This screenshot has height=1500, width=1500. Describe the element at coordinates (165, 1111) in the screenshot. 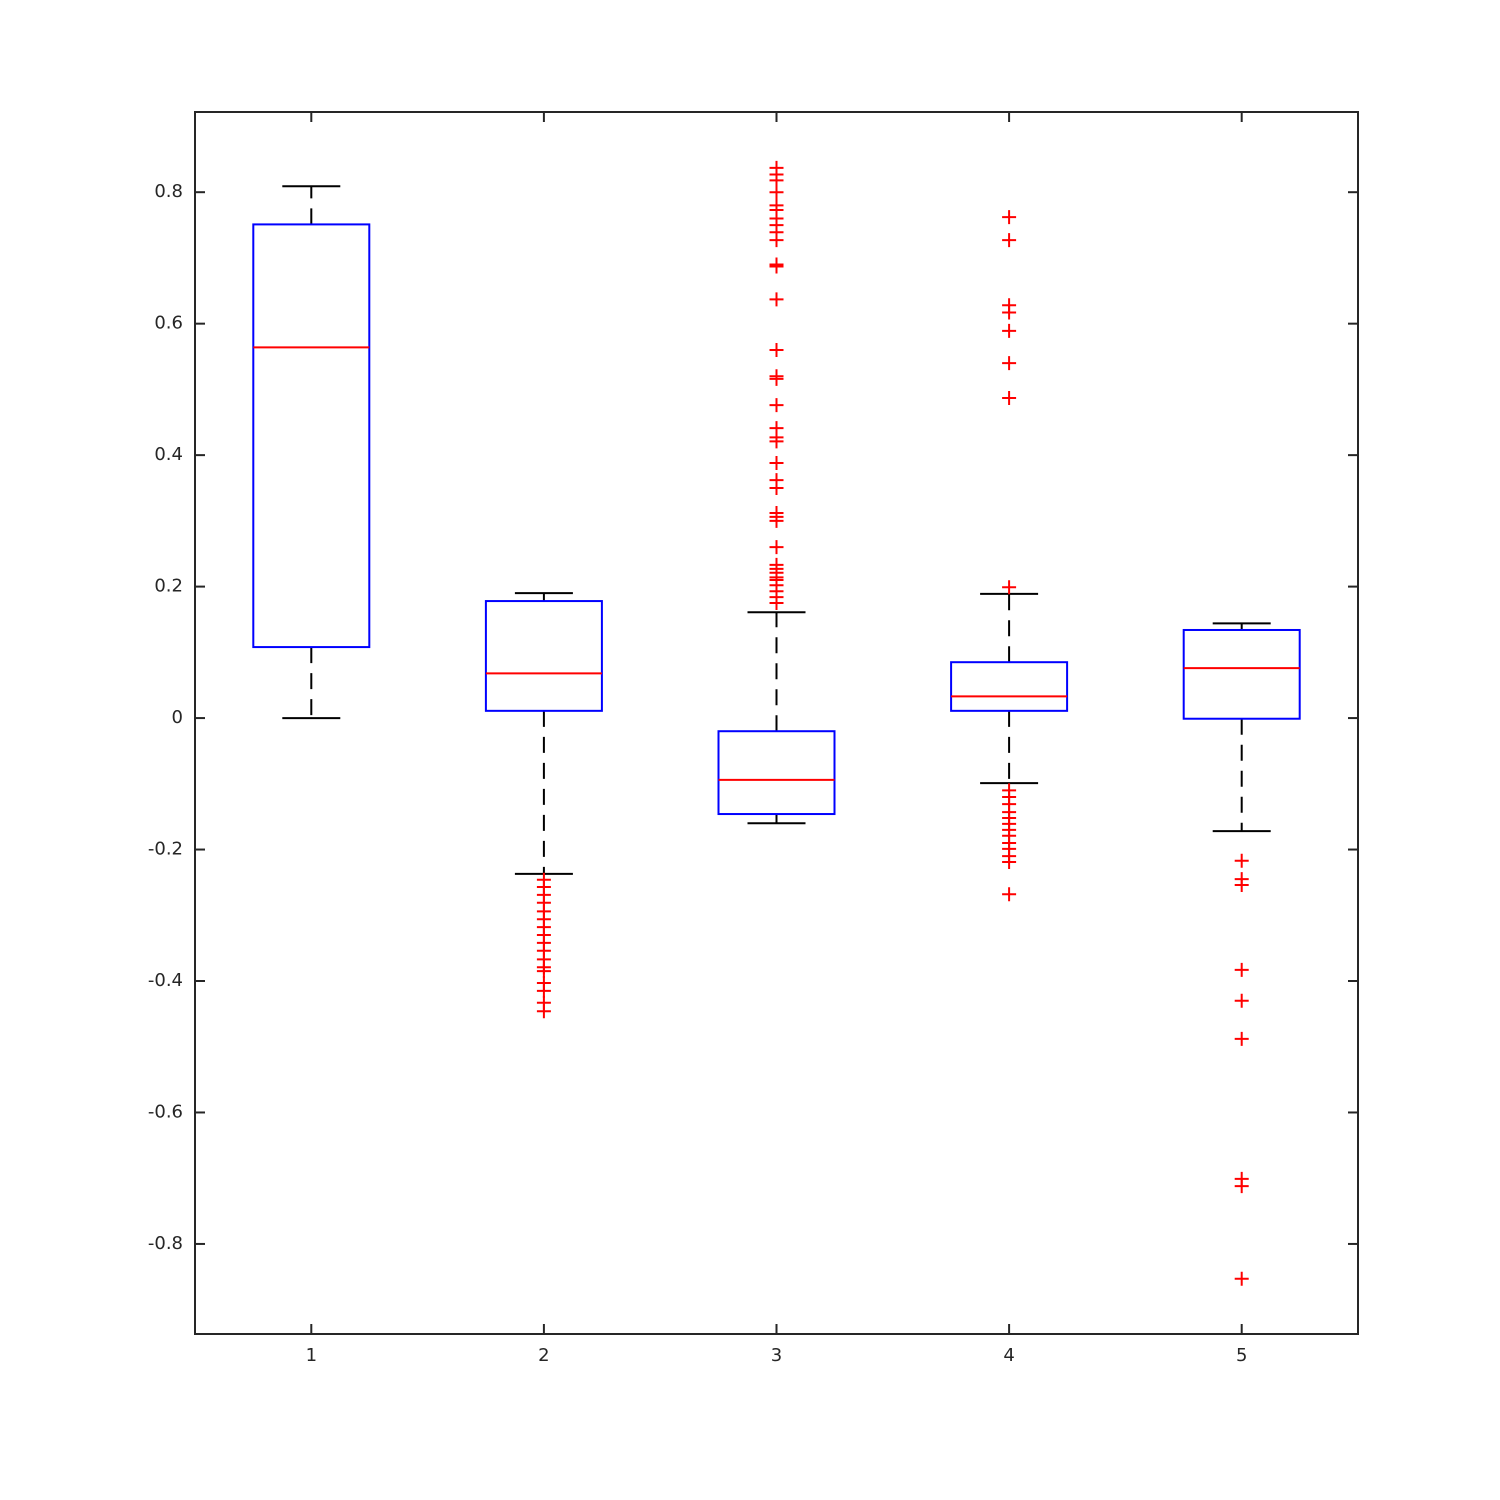

I see `y-tick-label: -0.6` at that location.